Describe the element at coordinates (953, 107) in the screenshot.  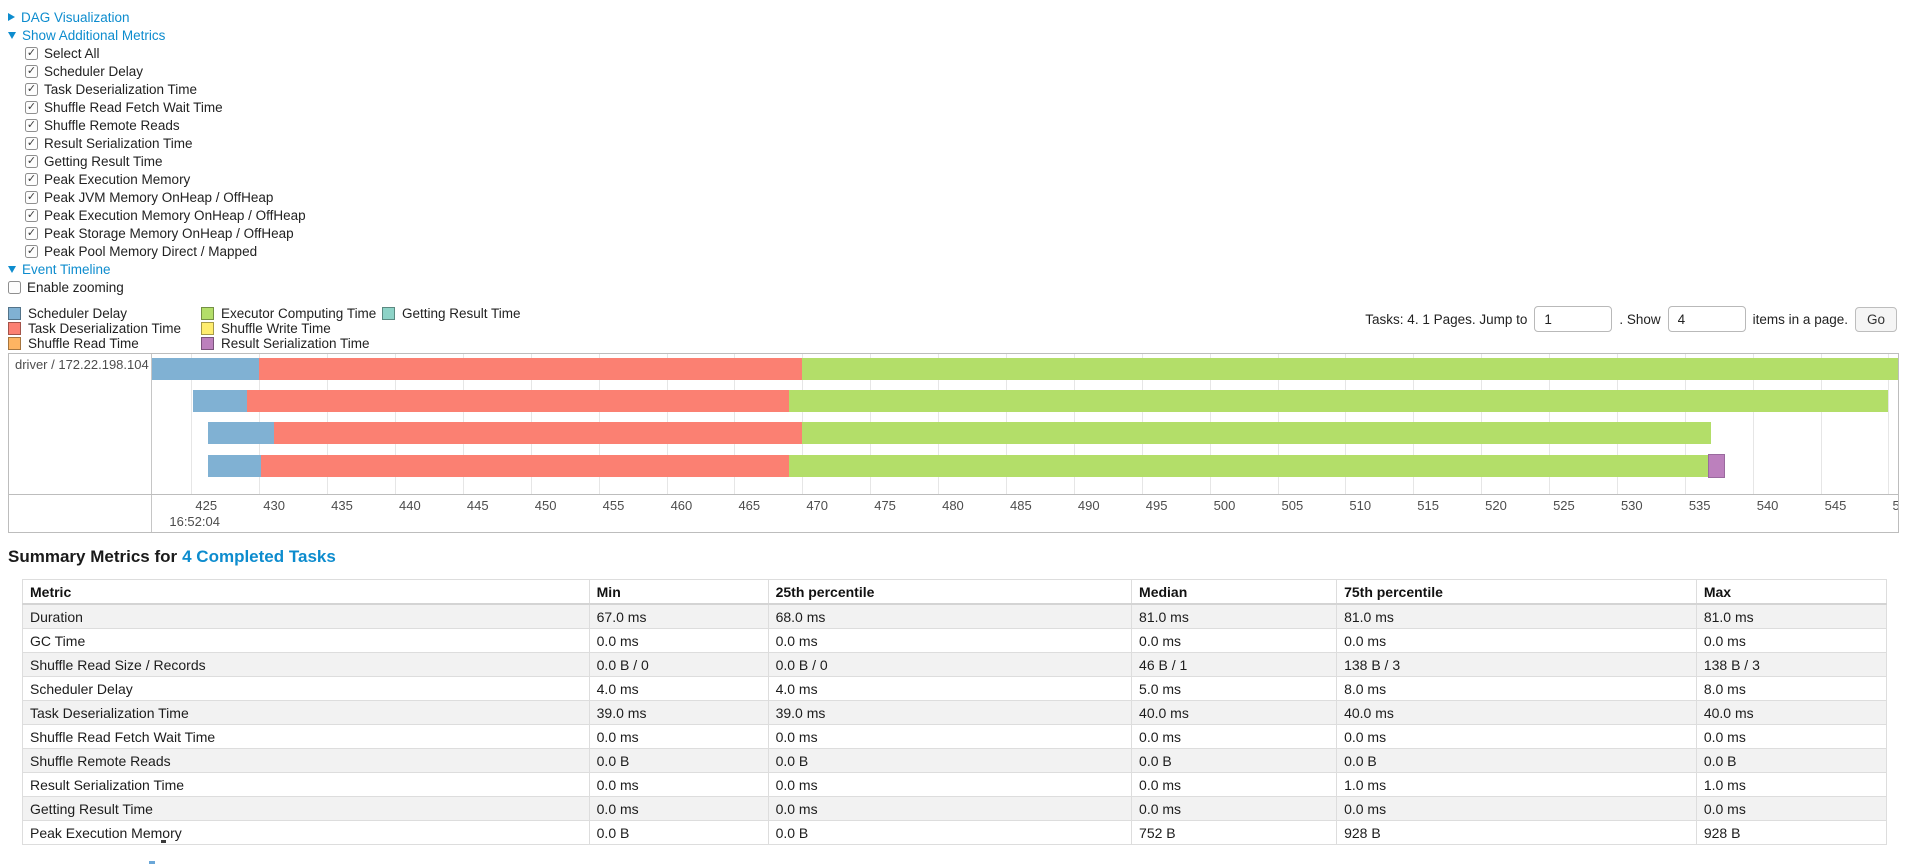
I see `metric-checkbox-row: Shuffle Read Fetch Wait Time` at that location.